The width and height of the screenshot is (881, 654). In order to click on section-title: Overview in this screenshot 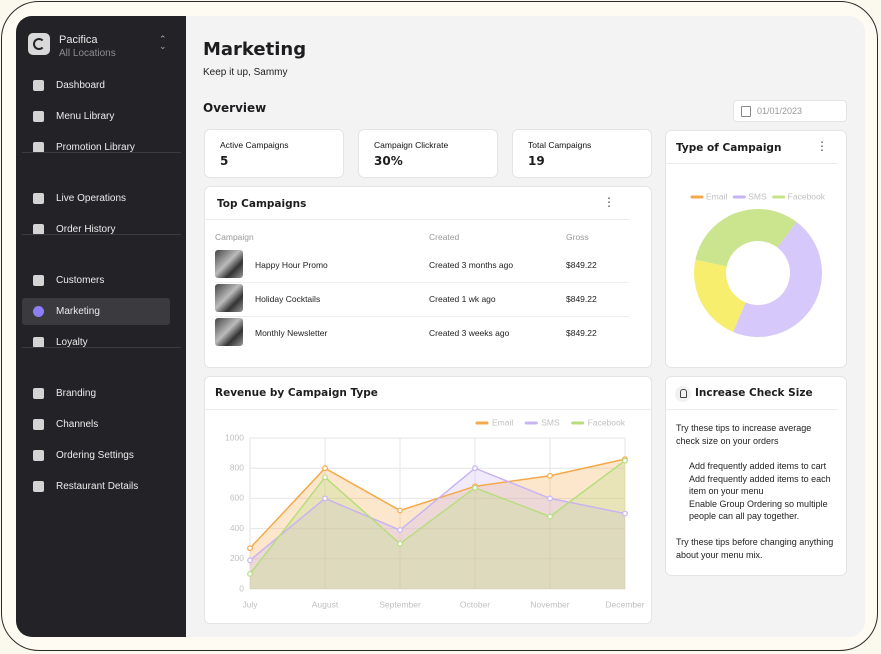, I will do `click(235, 108)`.